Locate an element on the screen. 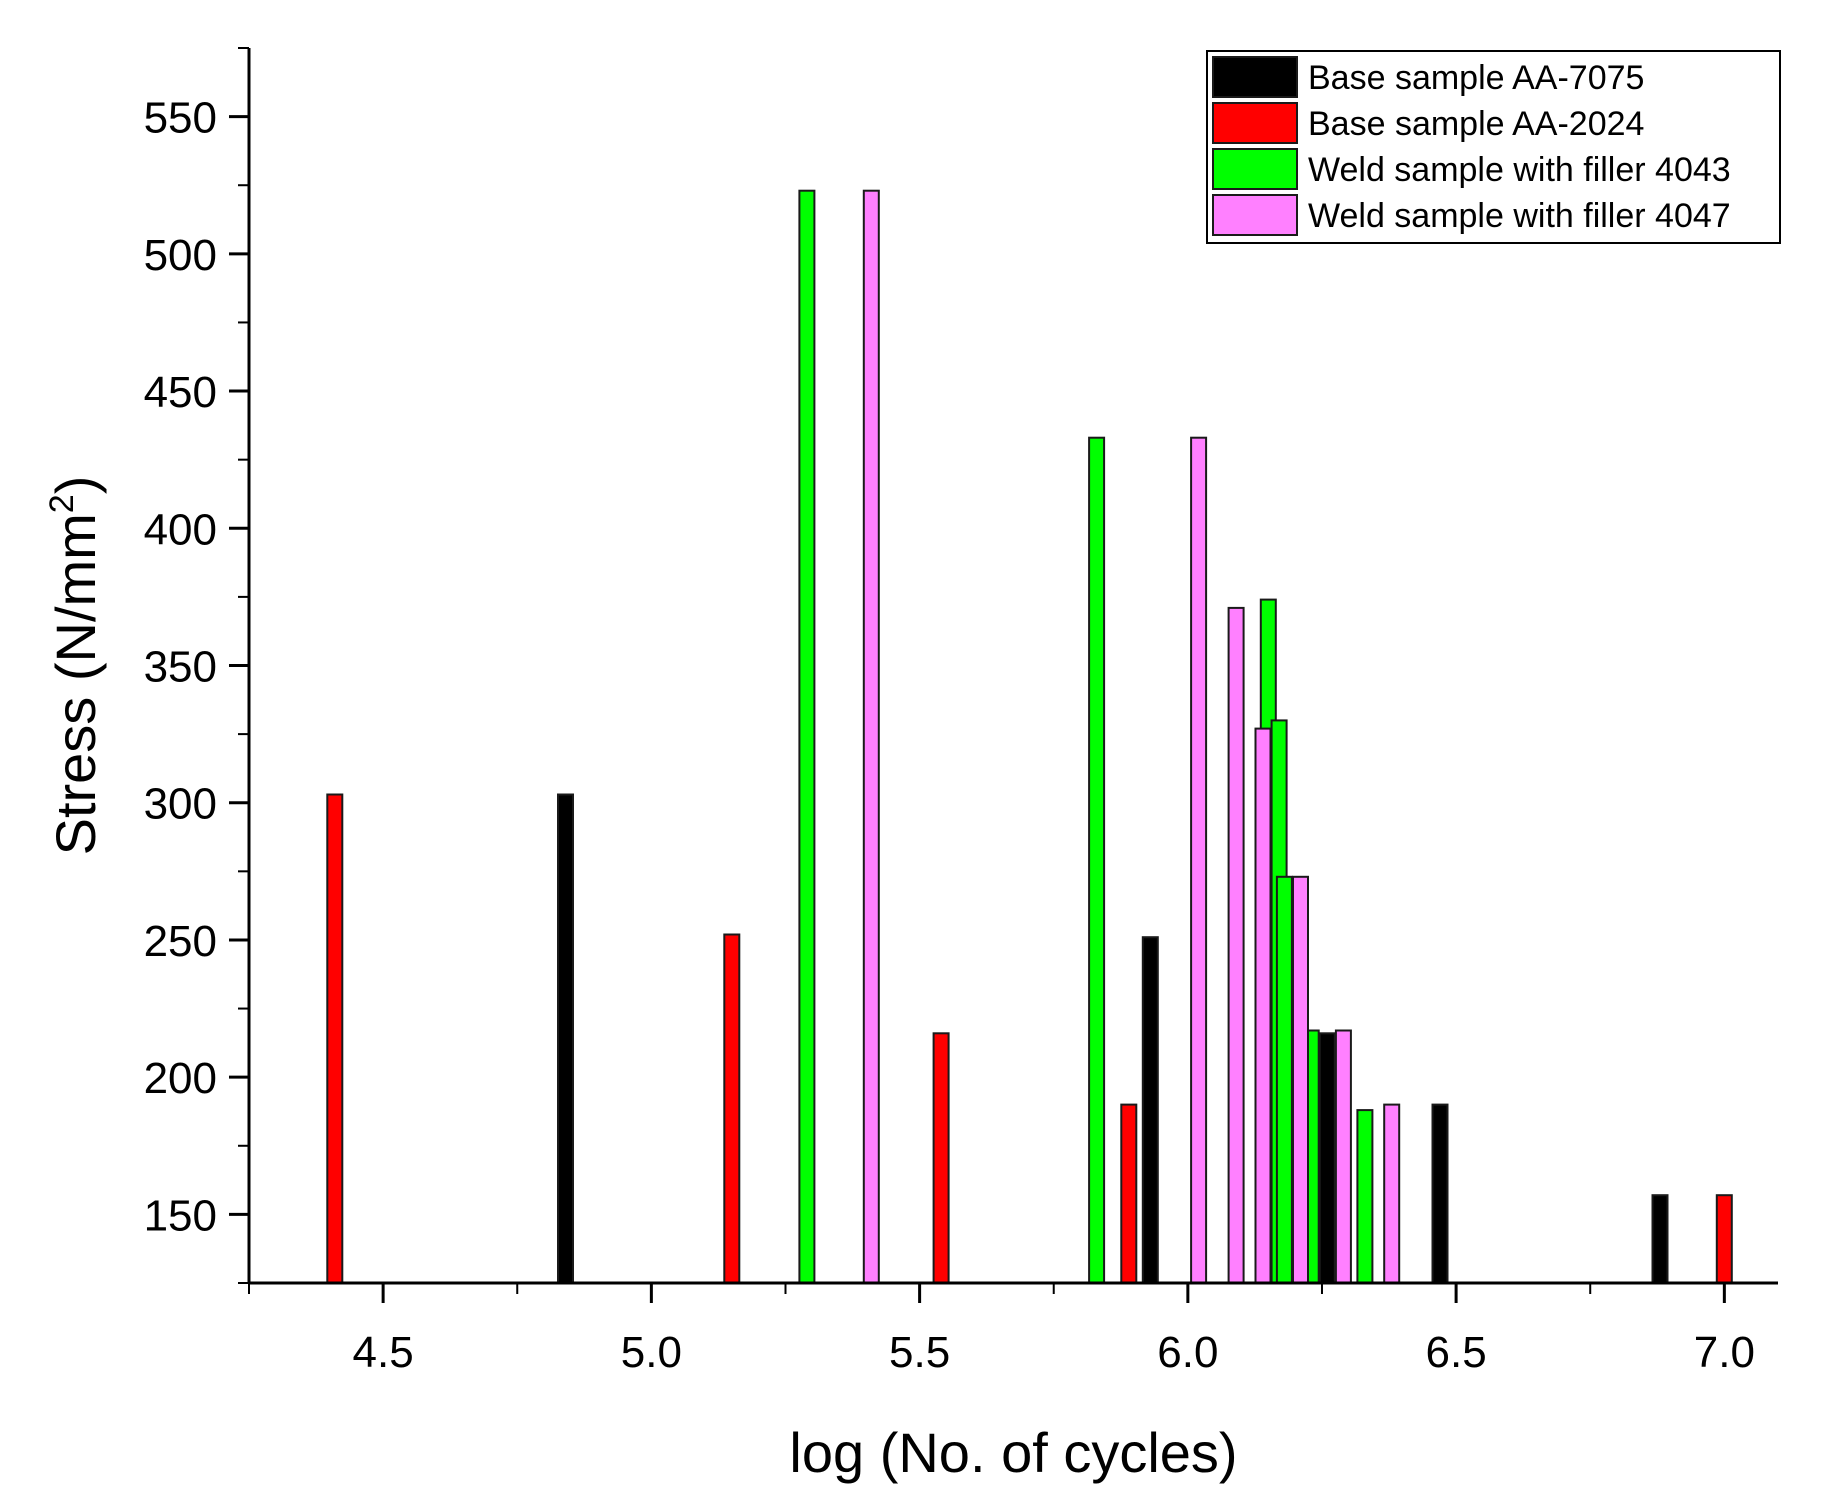  x-tick-label: 6.5 is located at coordinates (1456, 1352).